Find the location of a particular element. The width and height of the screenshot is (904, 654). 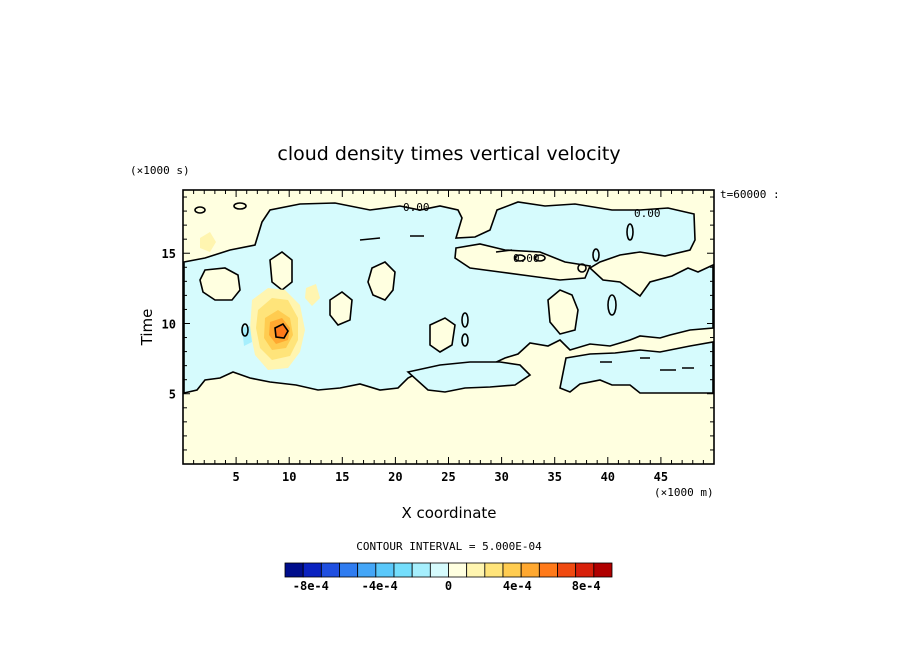

colorbar-tick-label: -4e-4 is located at coordinates (380, 586).